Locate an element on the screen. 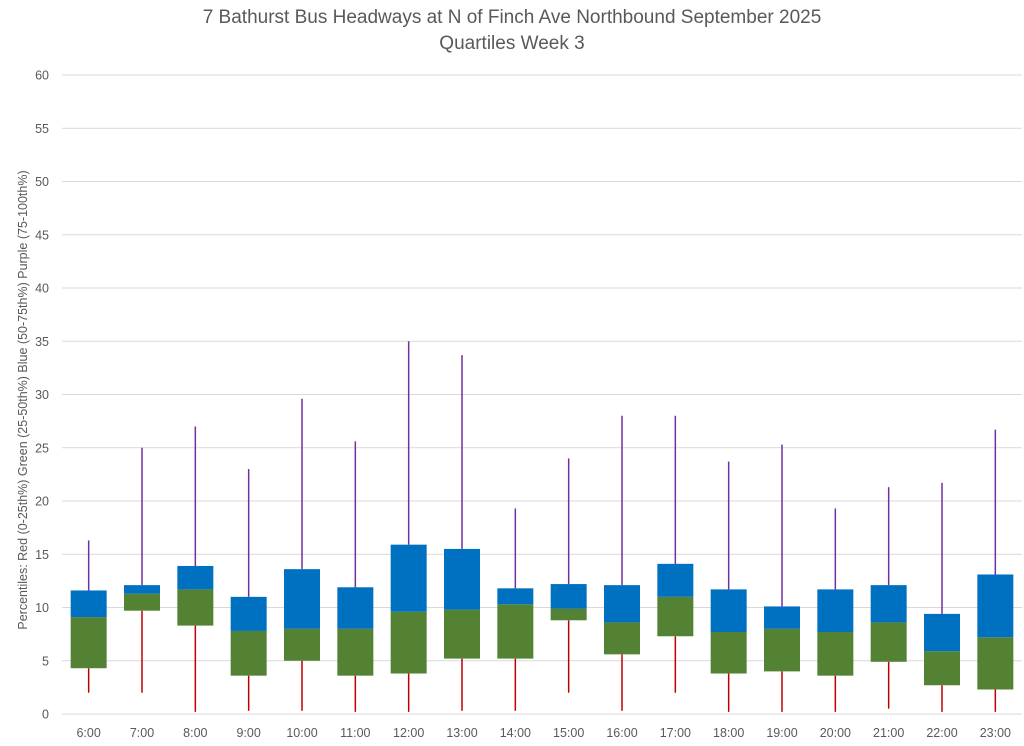 The width and height of the screenshot is (1024, 746). x-tick-label: 17:00 is located at coordinates (675, 733).